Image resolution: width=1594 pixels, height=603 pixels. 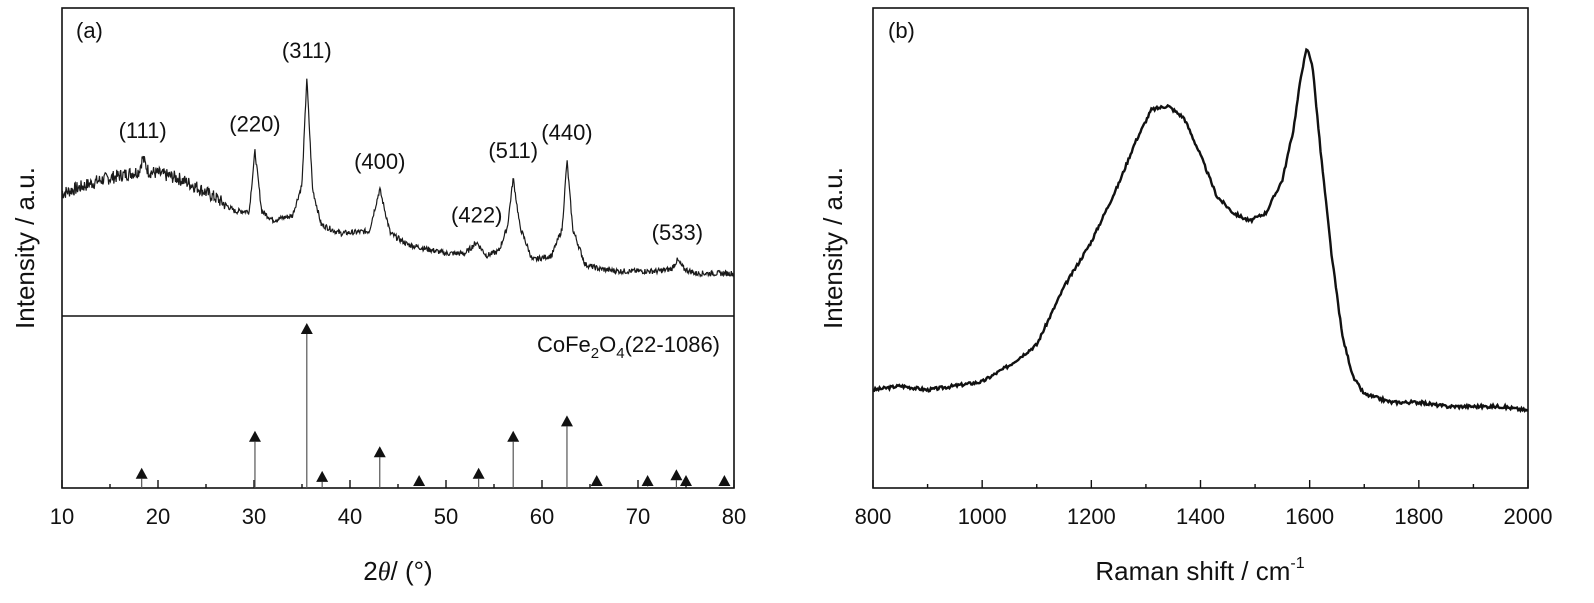 I want to click on peak-label: (111), so click(x=143, y=130).